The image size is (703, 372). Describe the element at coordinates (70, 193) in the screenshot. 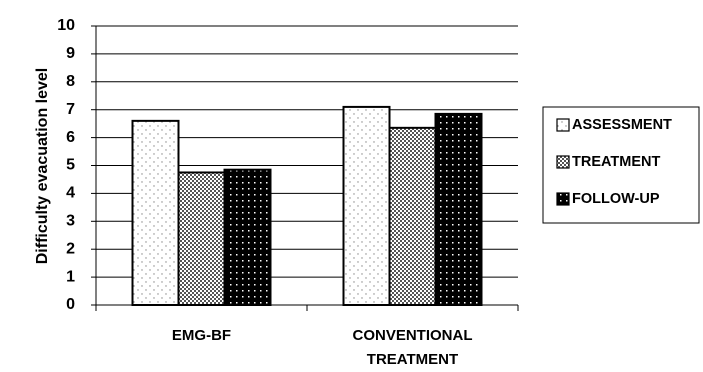

I see `y-tick-label: 4` at that location.